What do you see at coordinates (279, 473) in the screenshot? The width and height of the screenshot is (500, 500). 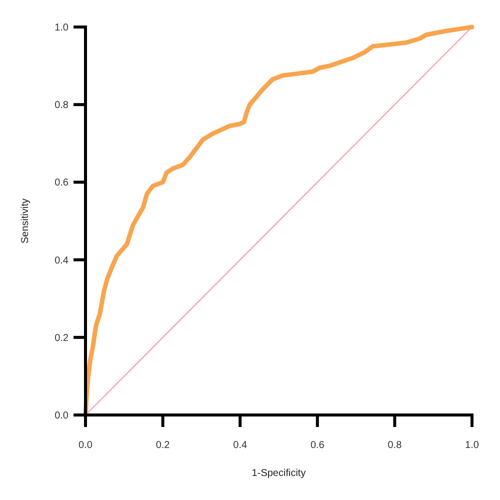 I see `x-axis-title: 1-Specificity` at bounding box center [279, 473].